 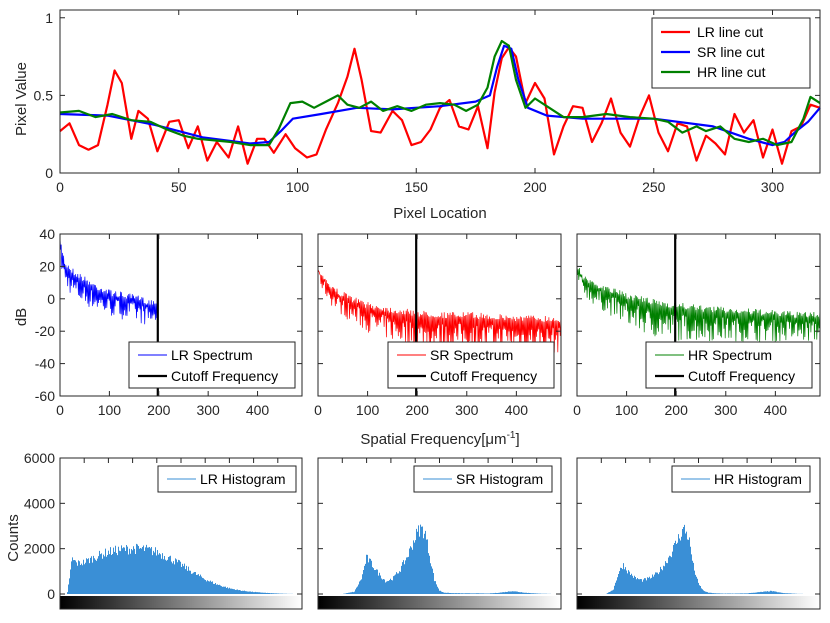 What do you see at coordinates (21, 317) in the screenshot?
I see `spectrum-ylabel: dB` at bounding box center [21, 317].